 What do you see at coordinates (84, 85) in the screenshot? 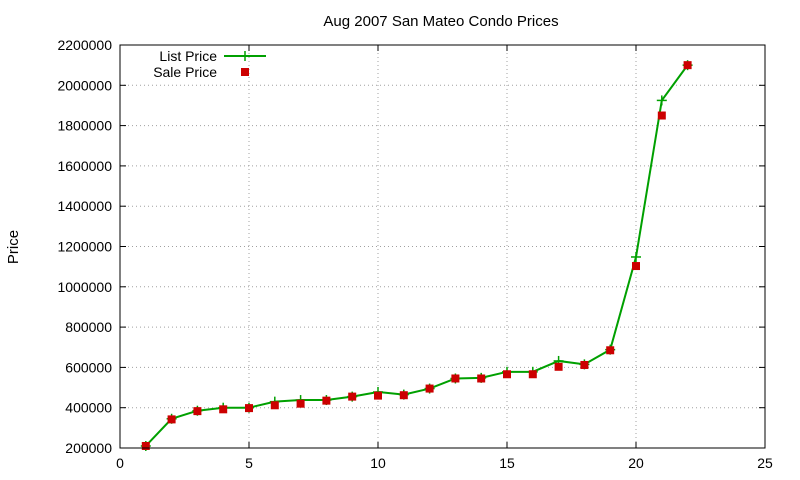
I see `y-tick-label: 2000000` at bounding box center [84, 85].